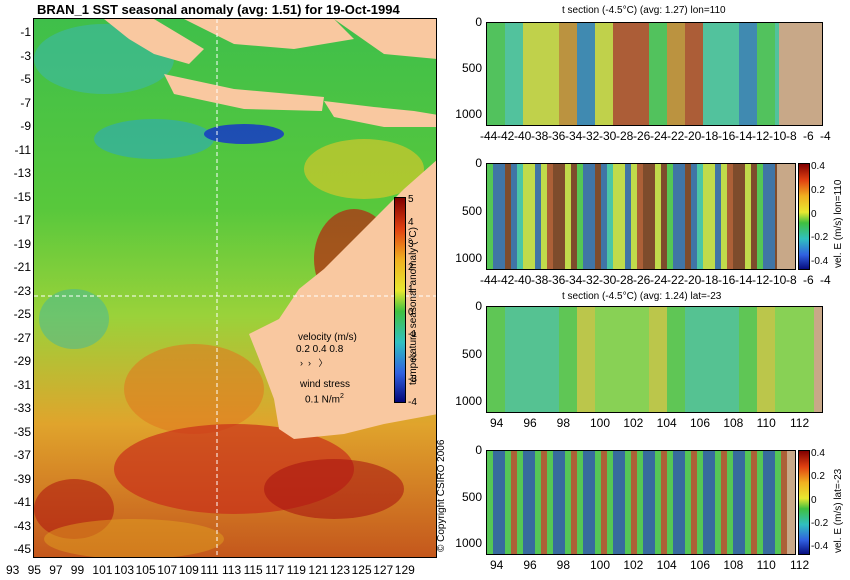  I want to click on lon-tick-label: 111, so click(209, 570).